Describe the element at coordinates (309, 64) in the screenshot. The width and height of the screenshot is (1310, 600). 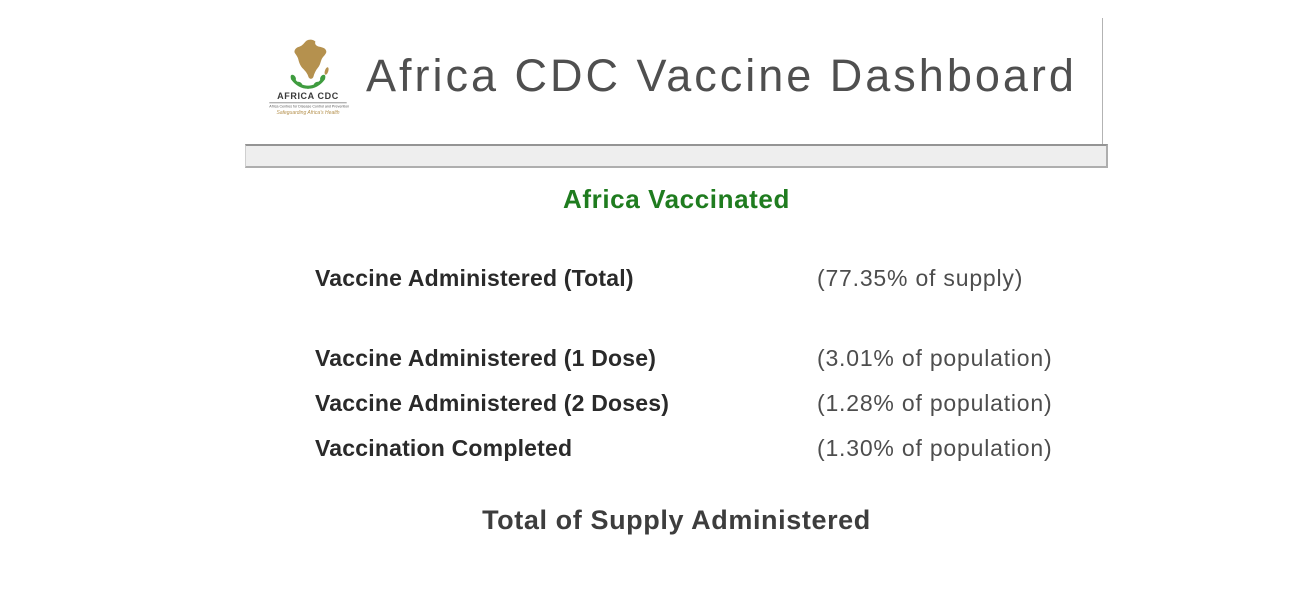
I see `africa-continent-icon` at that location.